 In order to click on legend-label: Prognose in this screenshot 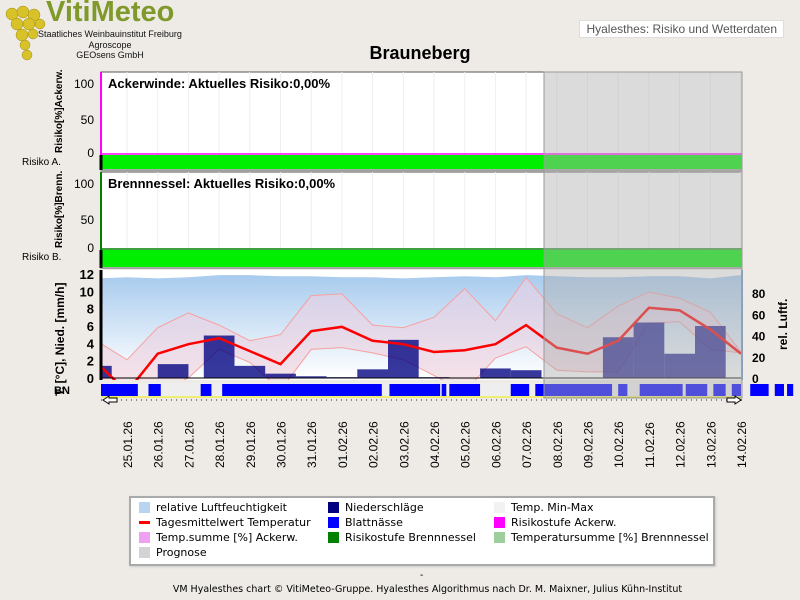, I will do `click(181, 552)`.